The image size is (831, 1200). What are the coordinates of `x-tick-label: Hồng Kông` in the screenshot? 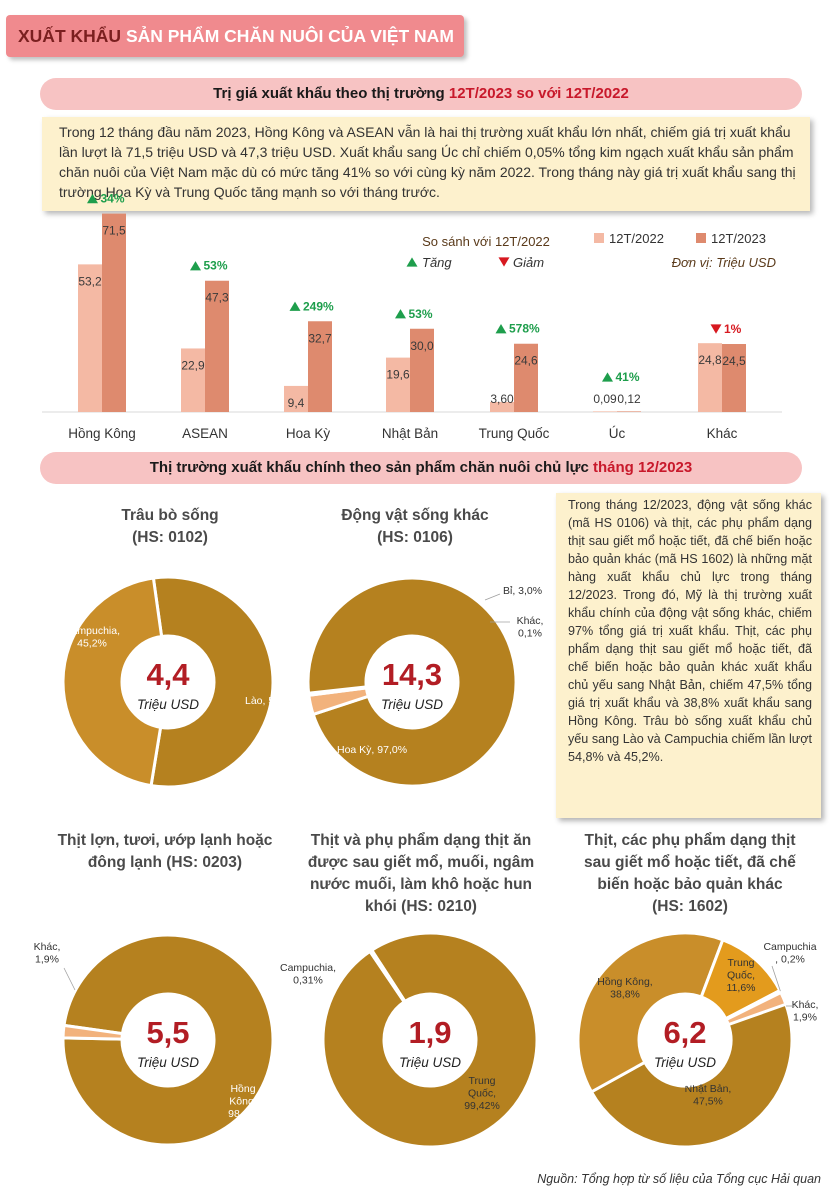 It's located at (102, 433).